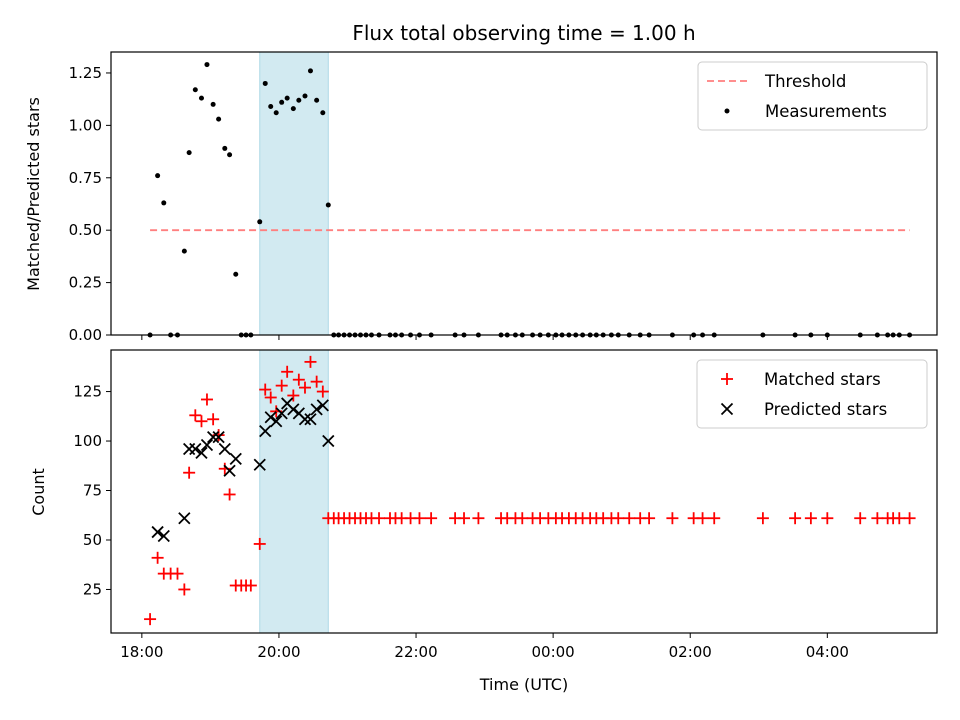  Describe the element at coordinates (85, 335) in the screenshot. I see `ratio-y-tick-label: 0.00` at that location.